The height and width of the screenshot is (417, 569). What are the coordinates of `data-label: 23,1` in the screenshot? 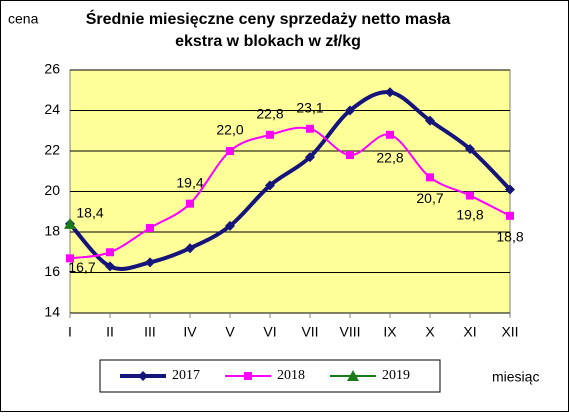 It's located at (309, 107).